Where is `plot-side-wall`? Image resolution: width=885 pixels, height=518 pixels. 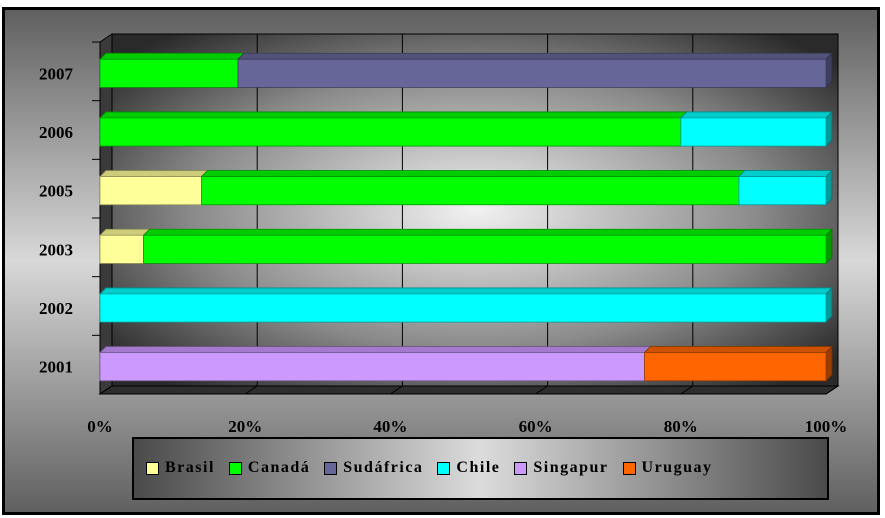
plot-side-wall is located at coordinates (106, 214).